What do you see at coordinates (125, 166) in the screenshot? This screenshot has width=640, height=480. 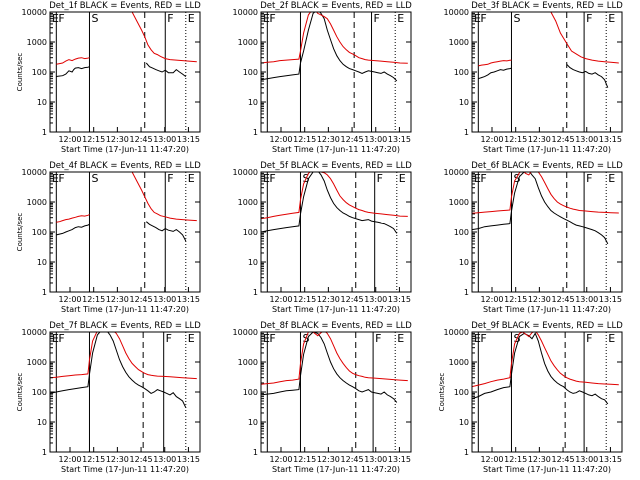 I see `chart-title: Det_4f BLACK = Events, RED = LLD` at bounding box center [125, 166].